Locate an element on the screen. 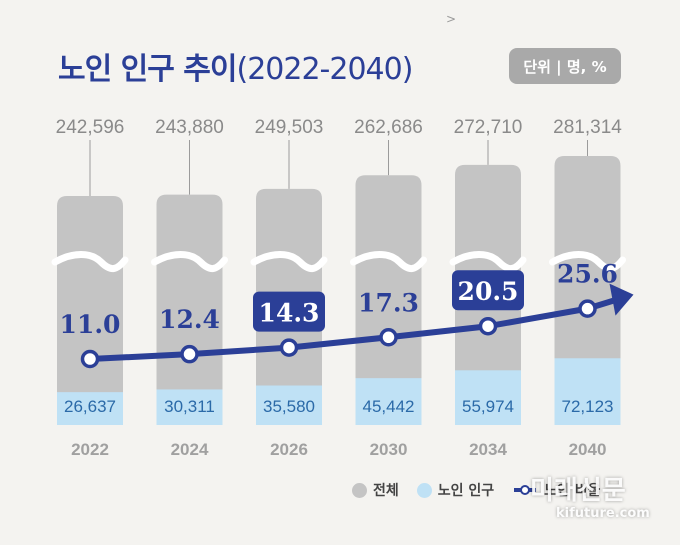 The image size is (680, 545). category-label: 2040 is located at coordinates (588, 449).